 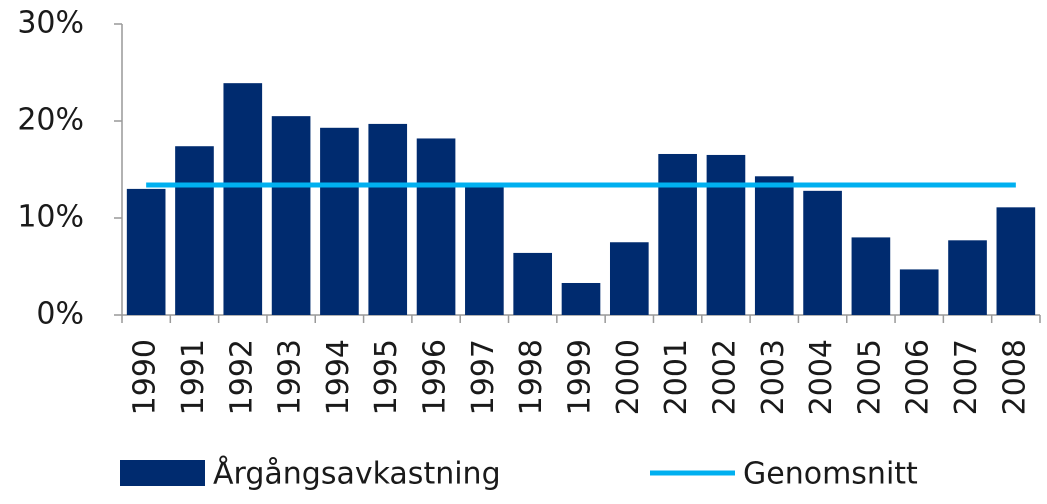 What do you see at coordinates (724, 377) in the screenshot?
I see `x-tick-label: 2002` at bounding box center [724, 377].